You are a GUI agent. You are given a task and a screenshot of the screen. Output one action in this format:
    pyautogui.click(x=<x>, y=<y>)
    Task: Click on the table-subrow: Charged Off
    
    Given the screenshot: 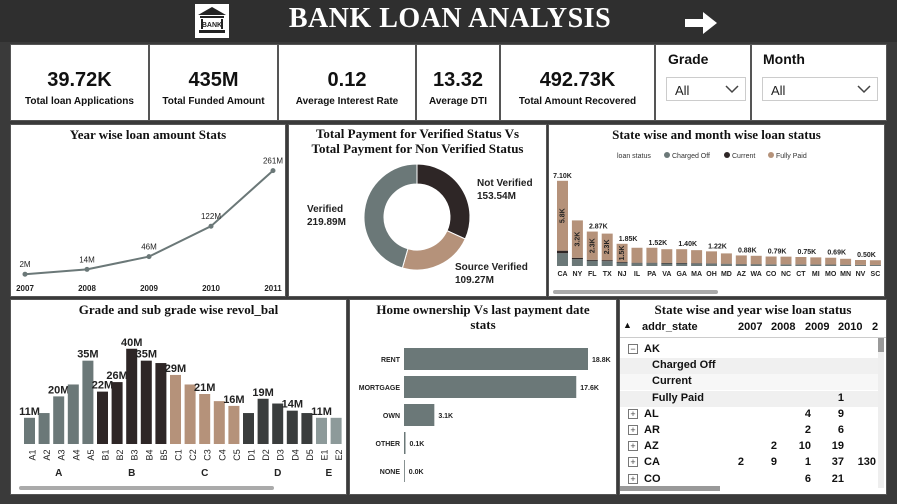 What is the action you would take?
    pyautogui.click(x=749, y=366)
    